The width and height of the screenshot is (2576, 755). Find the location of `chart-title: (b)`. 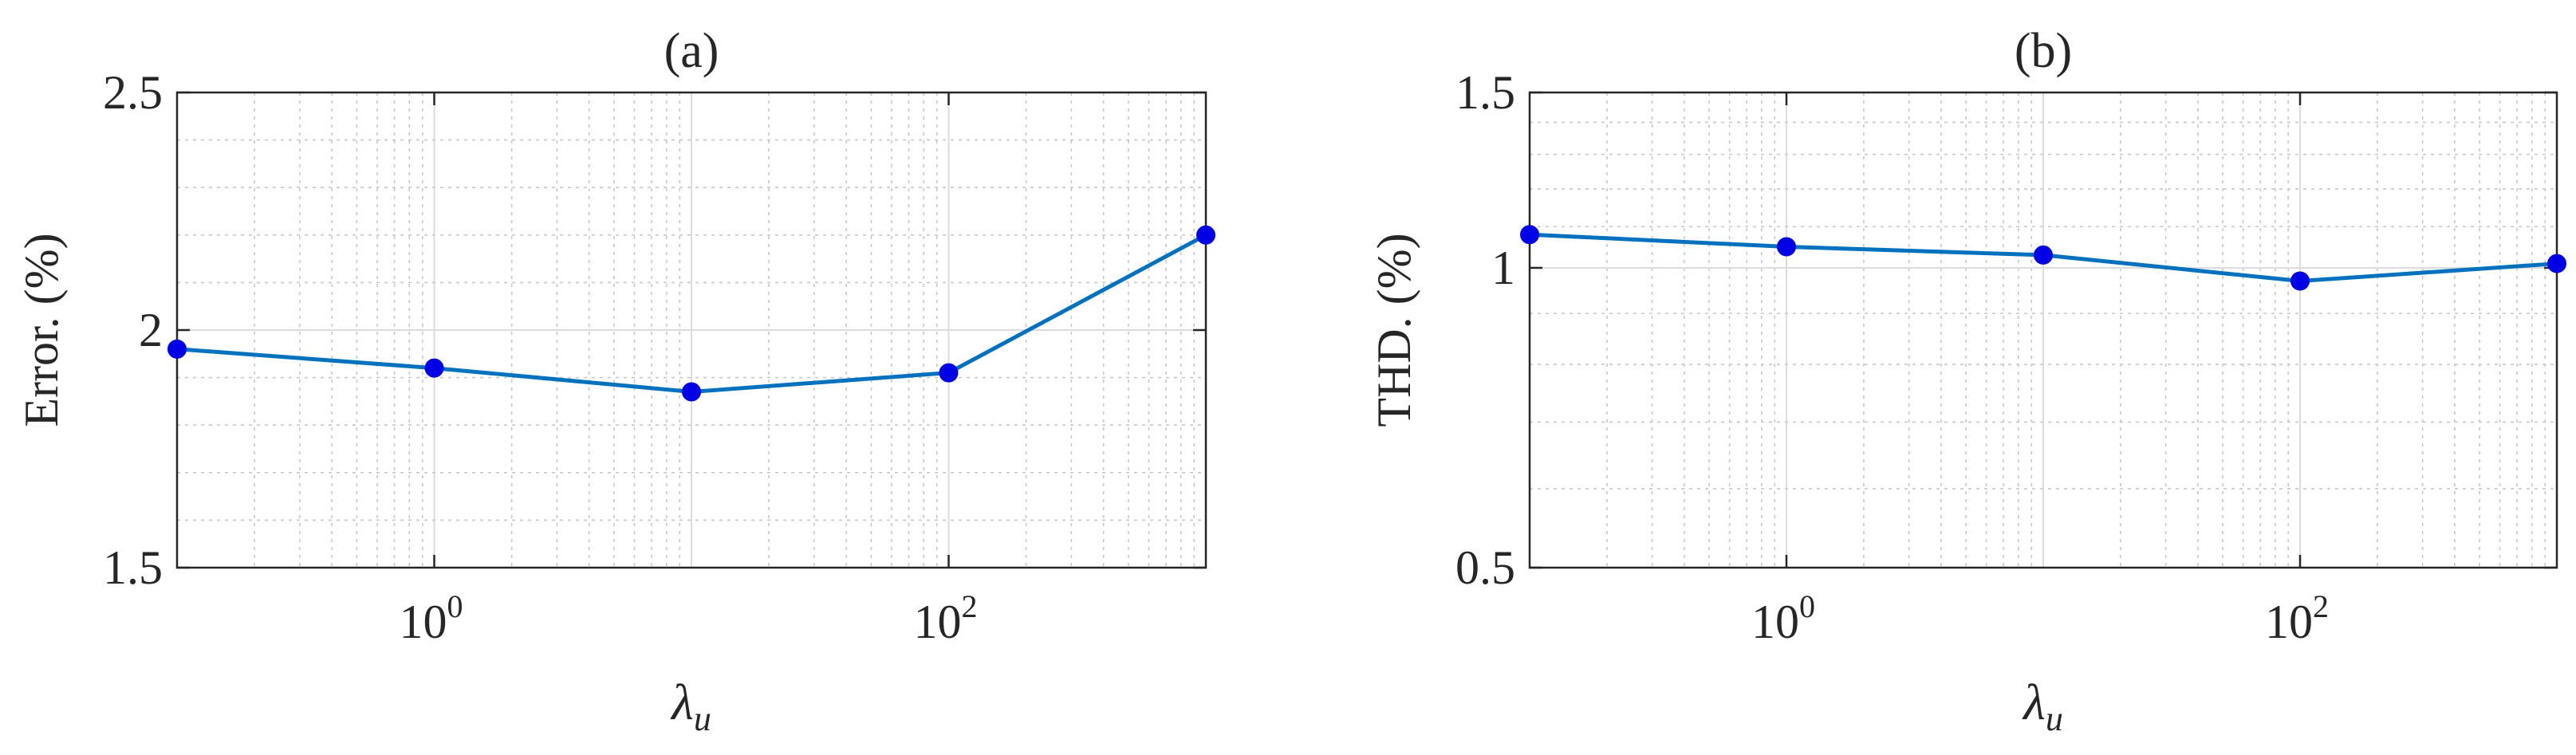

chart-title: (b) is located at coordinates (2043, 51).